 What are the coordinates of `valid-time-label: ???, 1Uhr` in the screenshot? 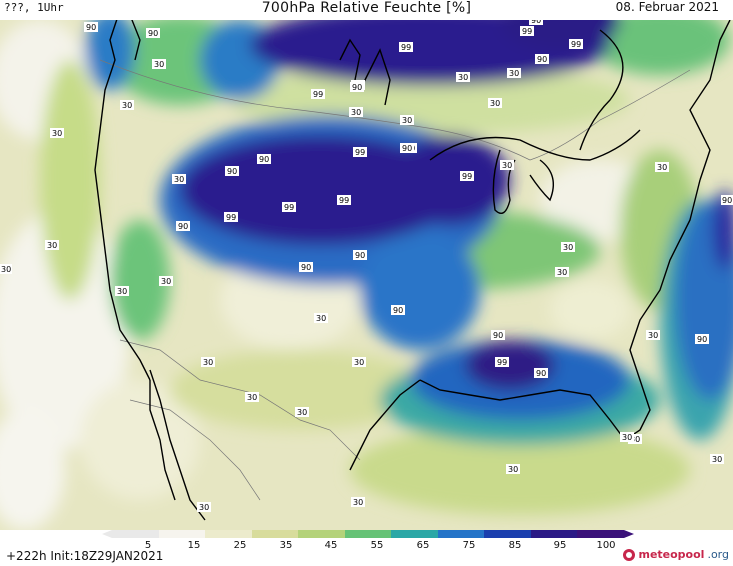 It's located at (34, 7).